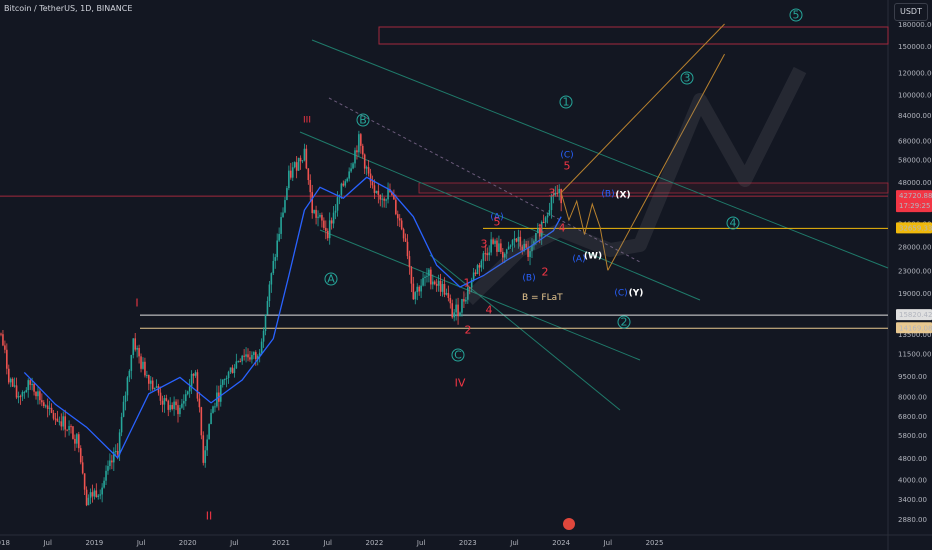 This screenshot has height=550, width=932. What do you see at coordinates (514, 543) in the screenshot?
I see `time-tick-label: Jul` at bounding box center [514, 543].